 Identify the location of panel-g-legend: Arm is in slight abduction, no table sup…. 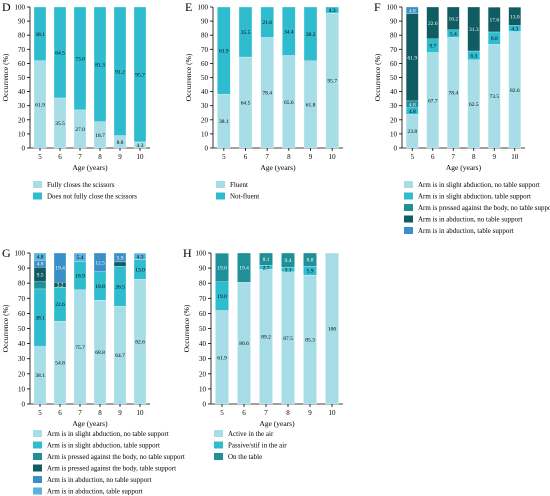
(109, 463).